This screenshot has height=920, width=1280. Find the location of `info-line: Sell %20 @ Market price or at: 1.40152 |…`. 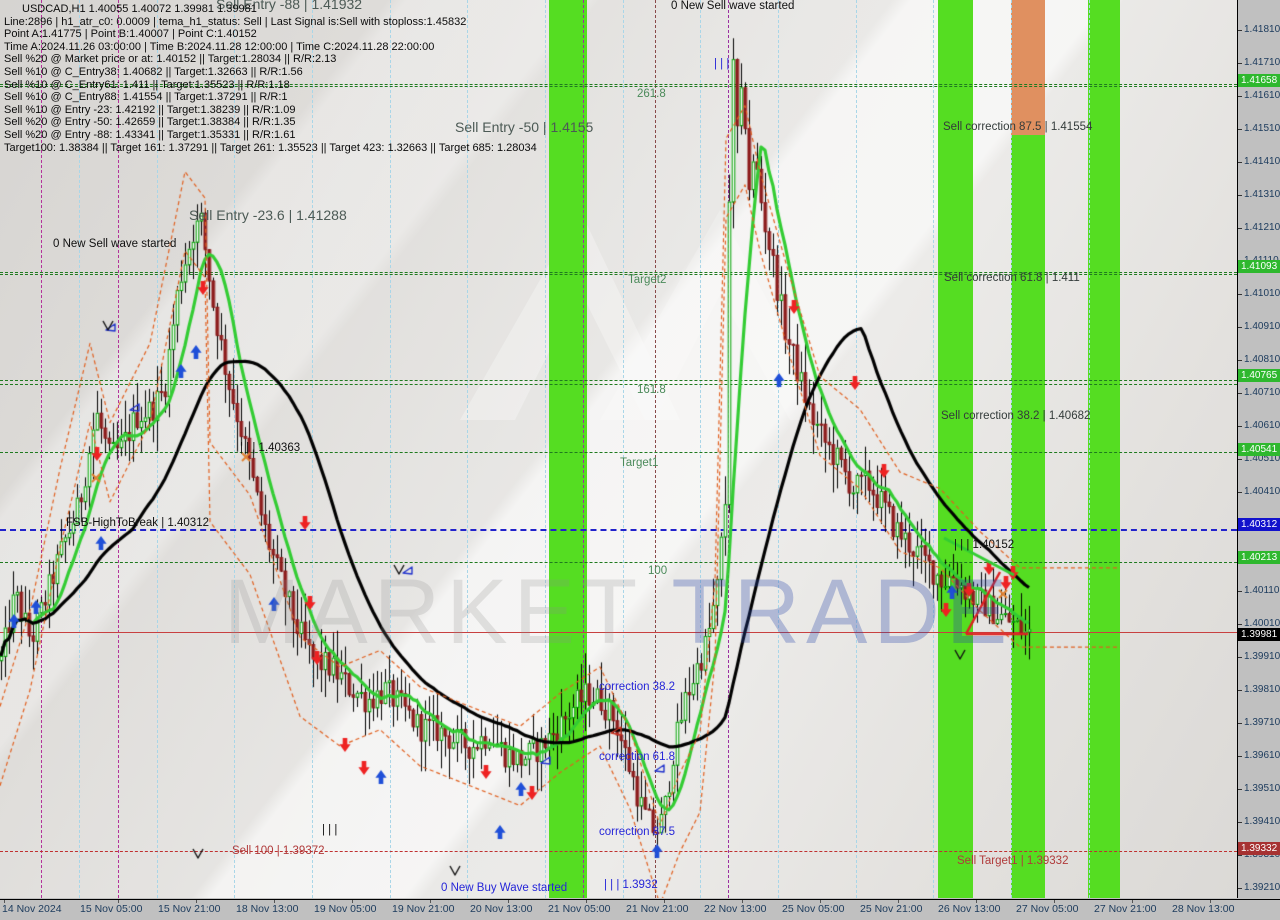

info-line: Sell %20 @ Market price or at: 1.40152 |… is located at coordinates (170, 59).